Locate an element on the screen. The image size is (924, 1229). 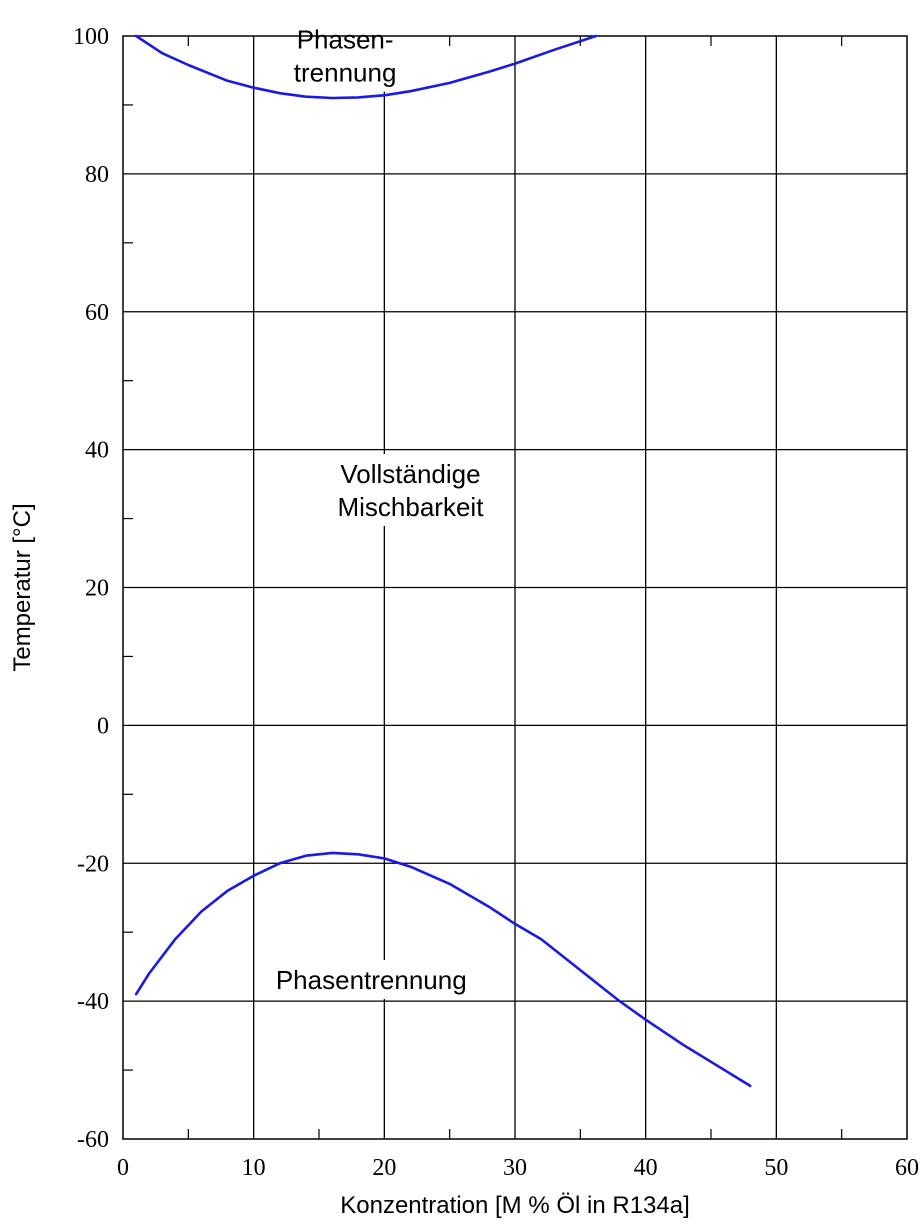
y-tick-label: -20 is located at coordinates (93, 864).